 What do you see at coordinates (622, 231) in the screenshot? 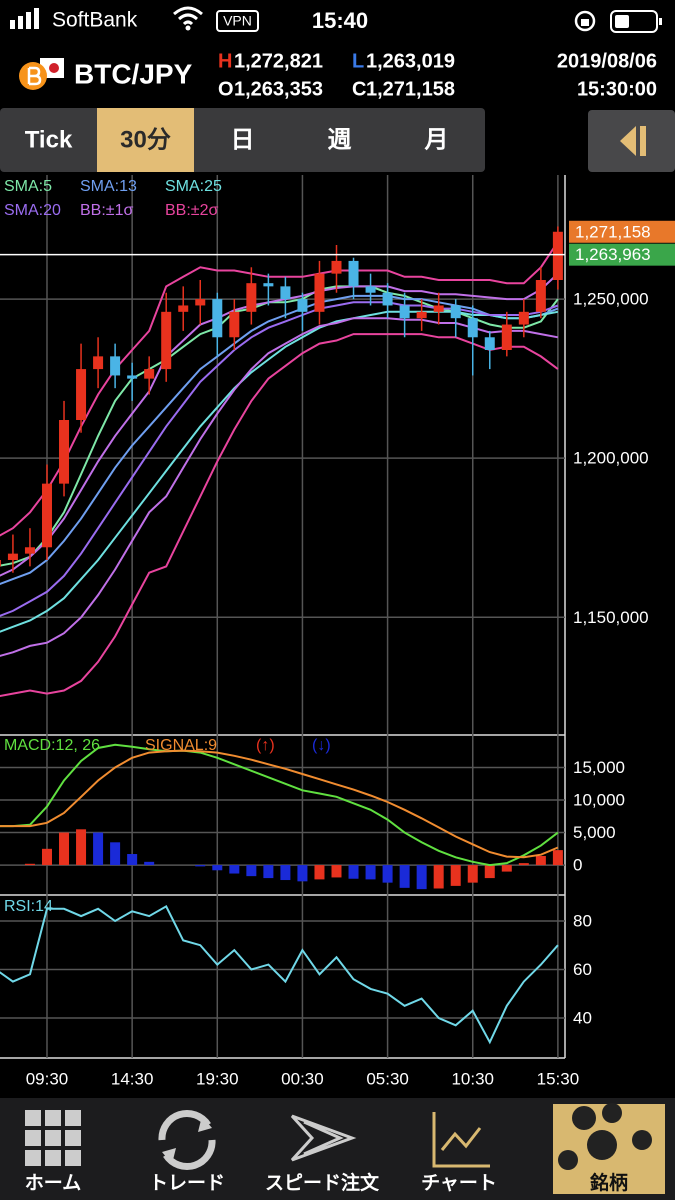
I see `price-marker` at bounding box center [622, 231].